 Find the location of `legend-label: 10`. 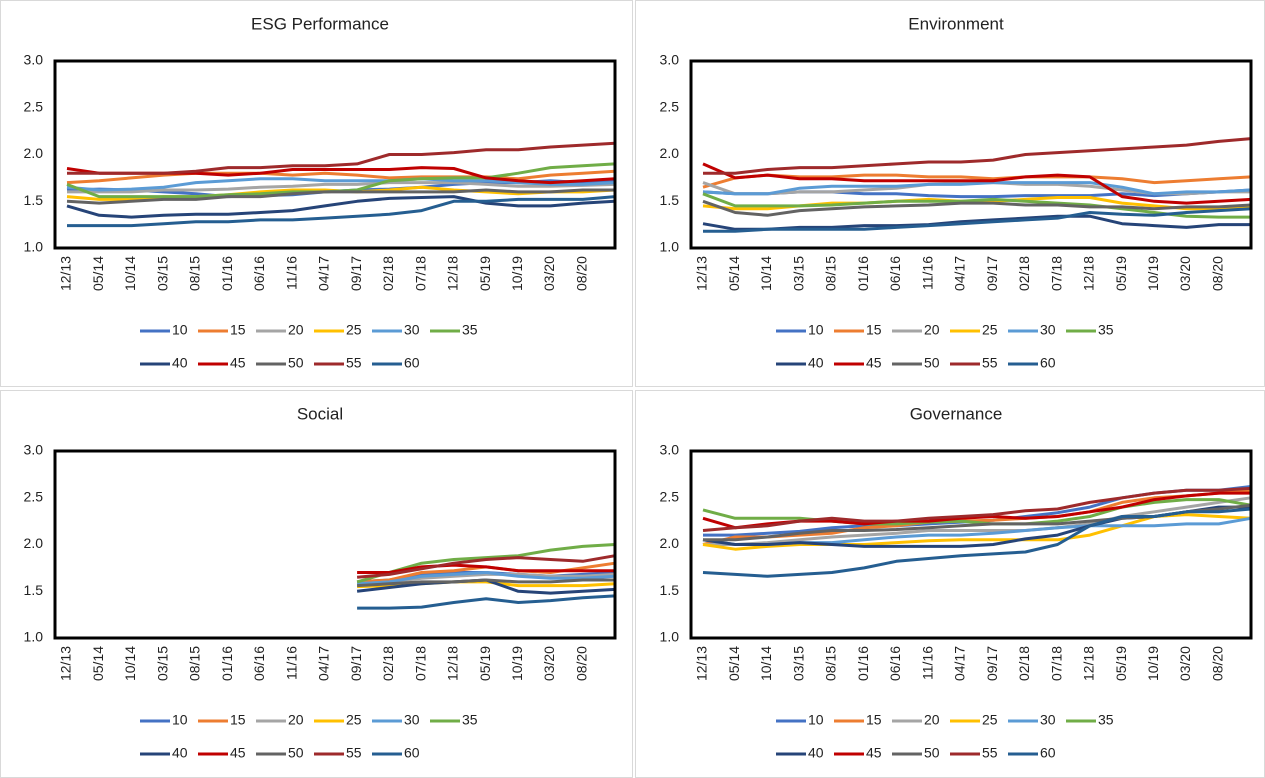

legend-label: 10 is located at coordinates (816, 720).